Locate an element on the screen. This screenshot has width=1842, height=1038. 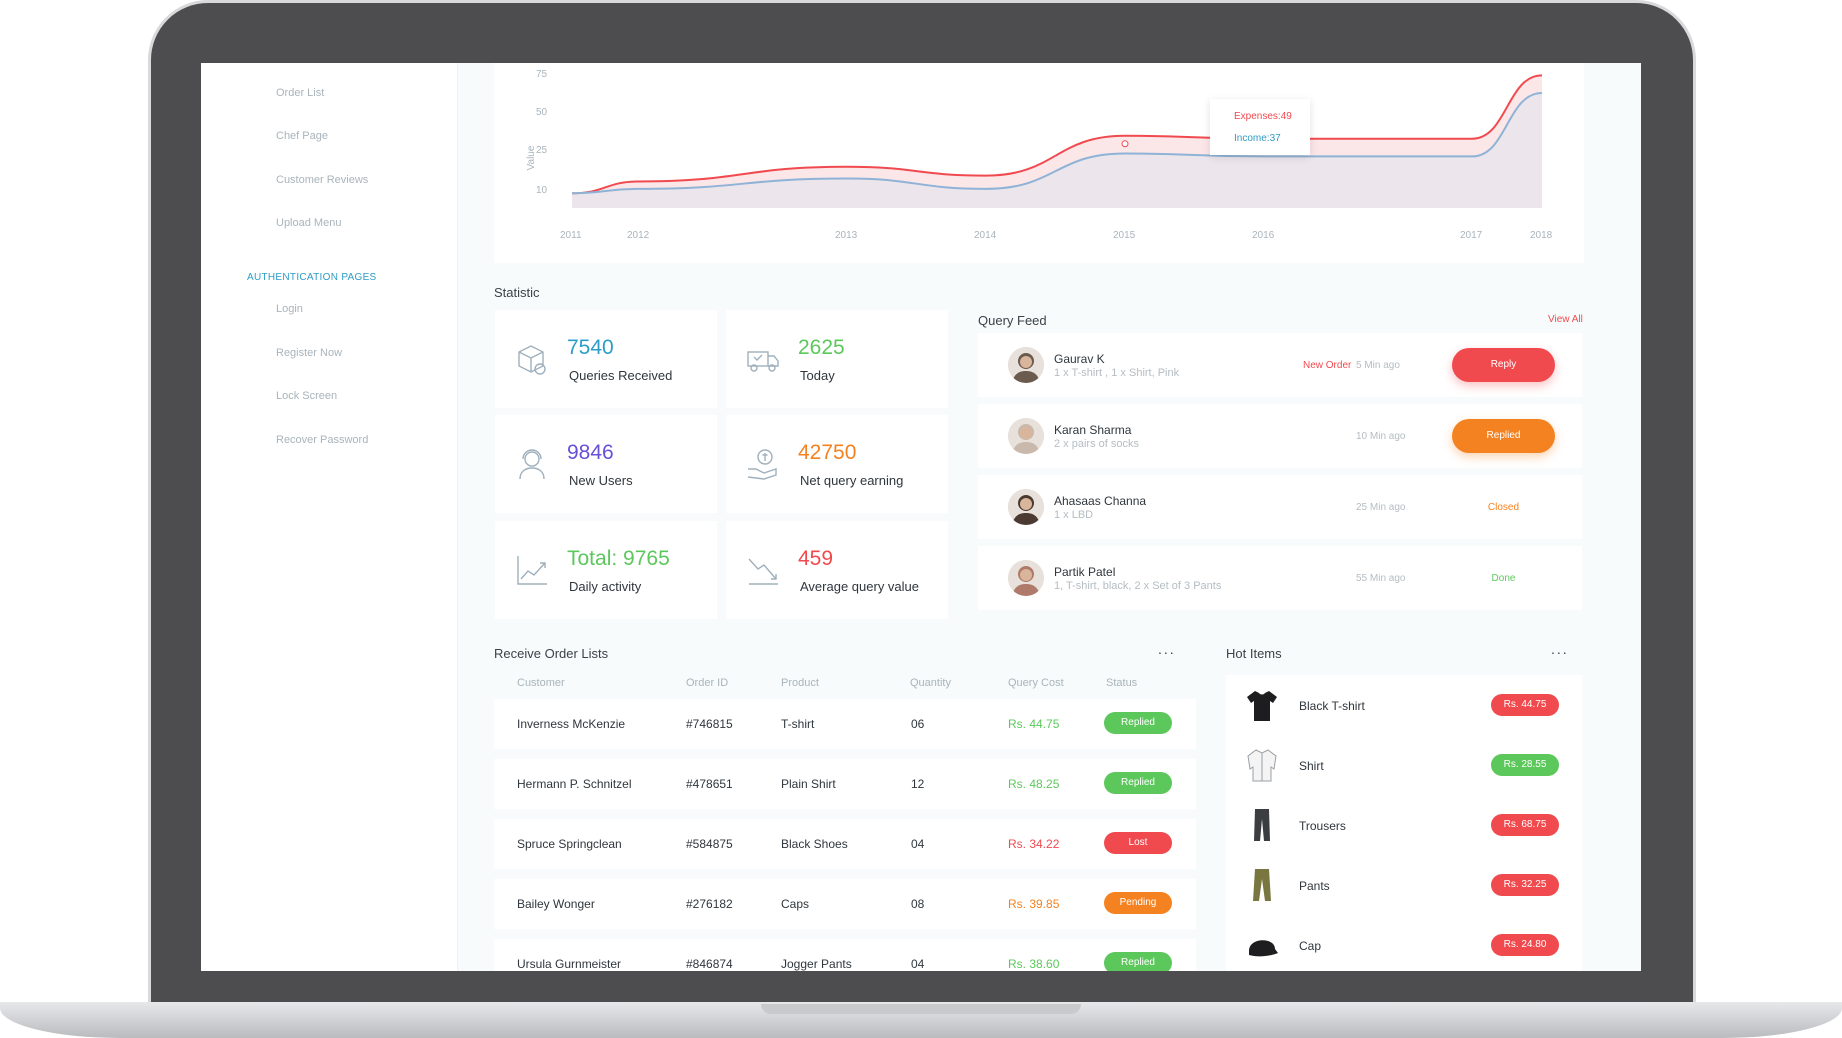
order-qty: 12 is located at coordinates (918, 784).